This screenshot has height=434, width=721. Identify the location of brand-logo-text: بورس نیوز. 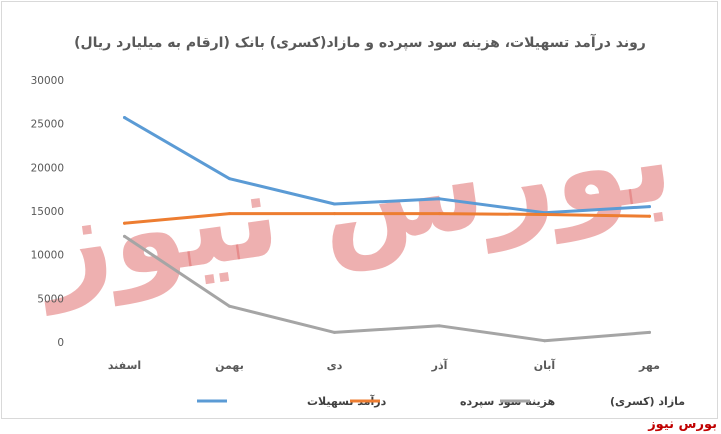
(682, 424).